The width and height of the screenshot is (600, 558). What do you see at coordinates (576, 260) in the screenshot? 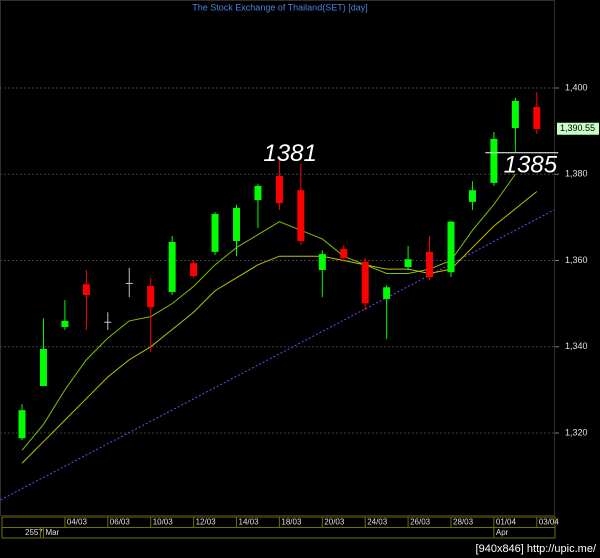
I see `y-tick-label: 1,360` at bounding box center [576, 260].